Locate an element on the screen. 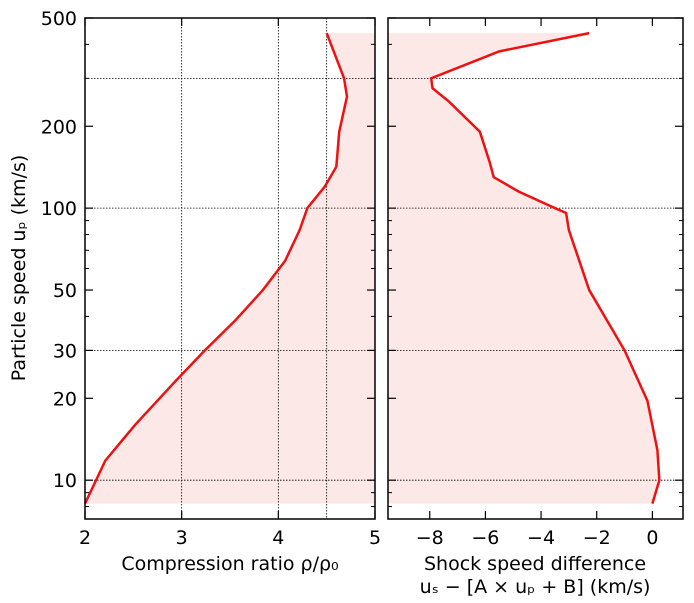 The image size is (694, 603). x-tick-label: 4 is located at coordinates (278, 538).